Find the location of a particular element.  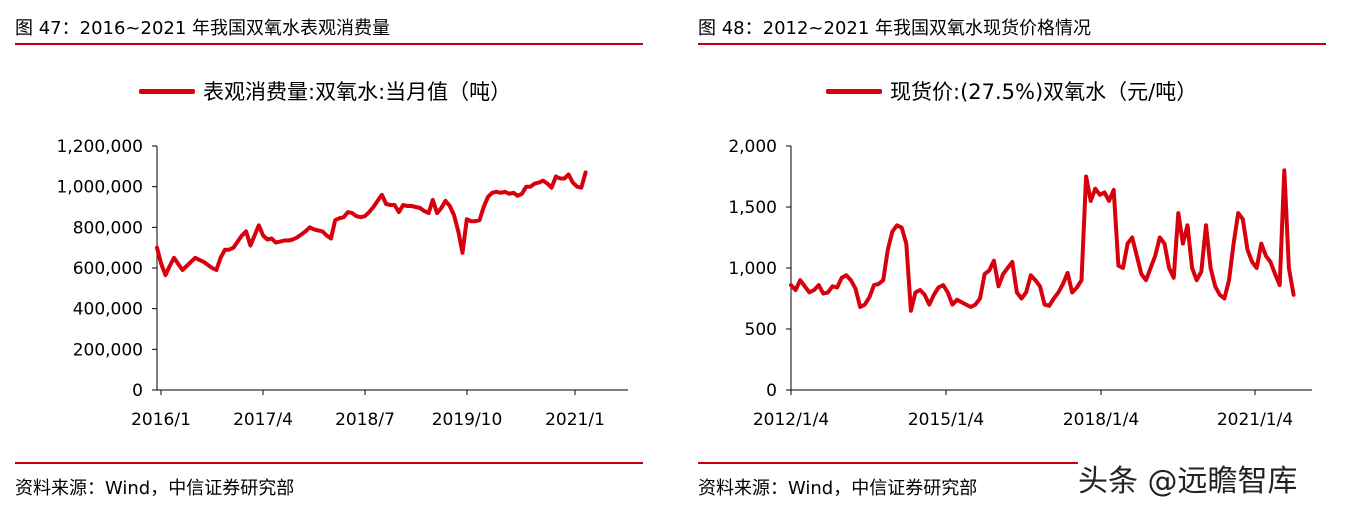

left-y-tick-label: 1,200,000 is located at coordinates (99, 147).